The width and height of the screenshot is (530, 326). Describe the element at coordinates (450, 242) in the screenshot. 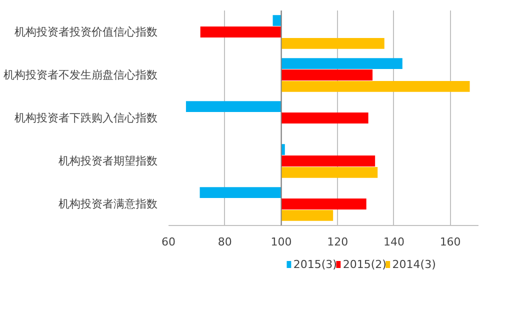

I see `x-tick-label: 160` at that location.